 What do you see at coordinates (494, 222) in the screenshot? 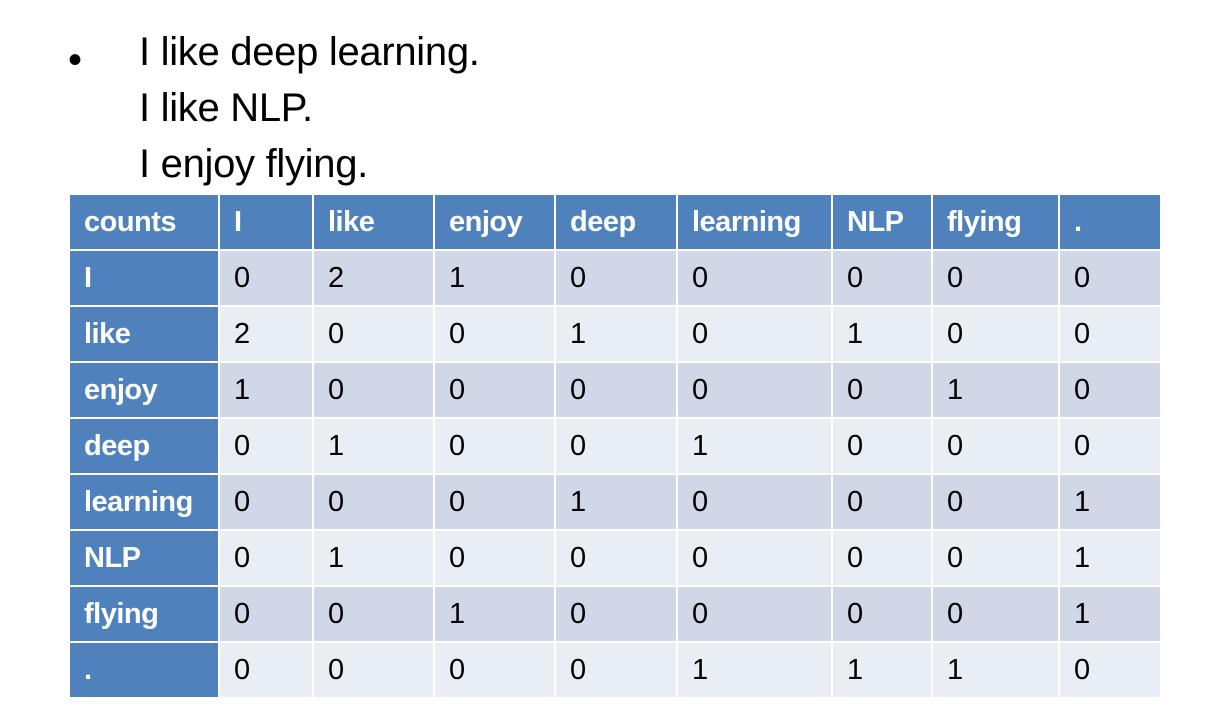
I see `column-header: enjoy` at bounding box center [494, 222].